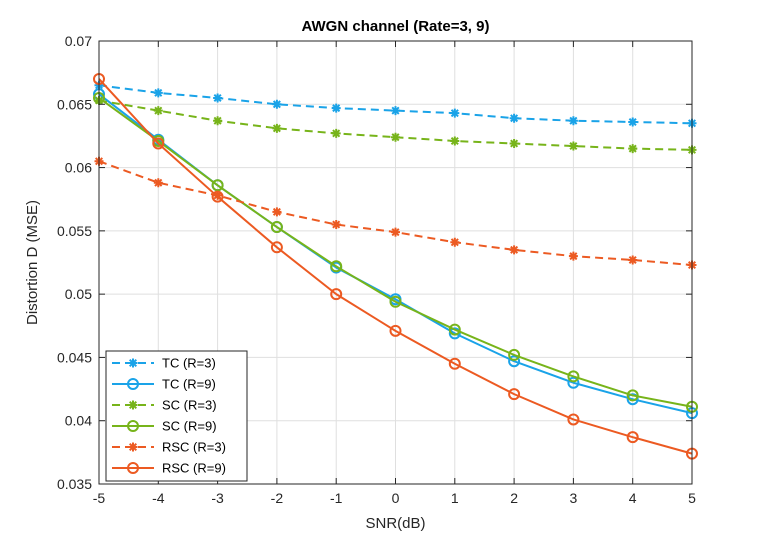 This screenshot has width=764, height=546. Describe the element at coordinates (455, 498) in the screenshot. I see `x-tick-label: 1` at that location.